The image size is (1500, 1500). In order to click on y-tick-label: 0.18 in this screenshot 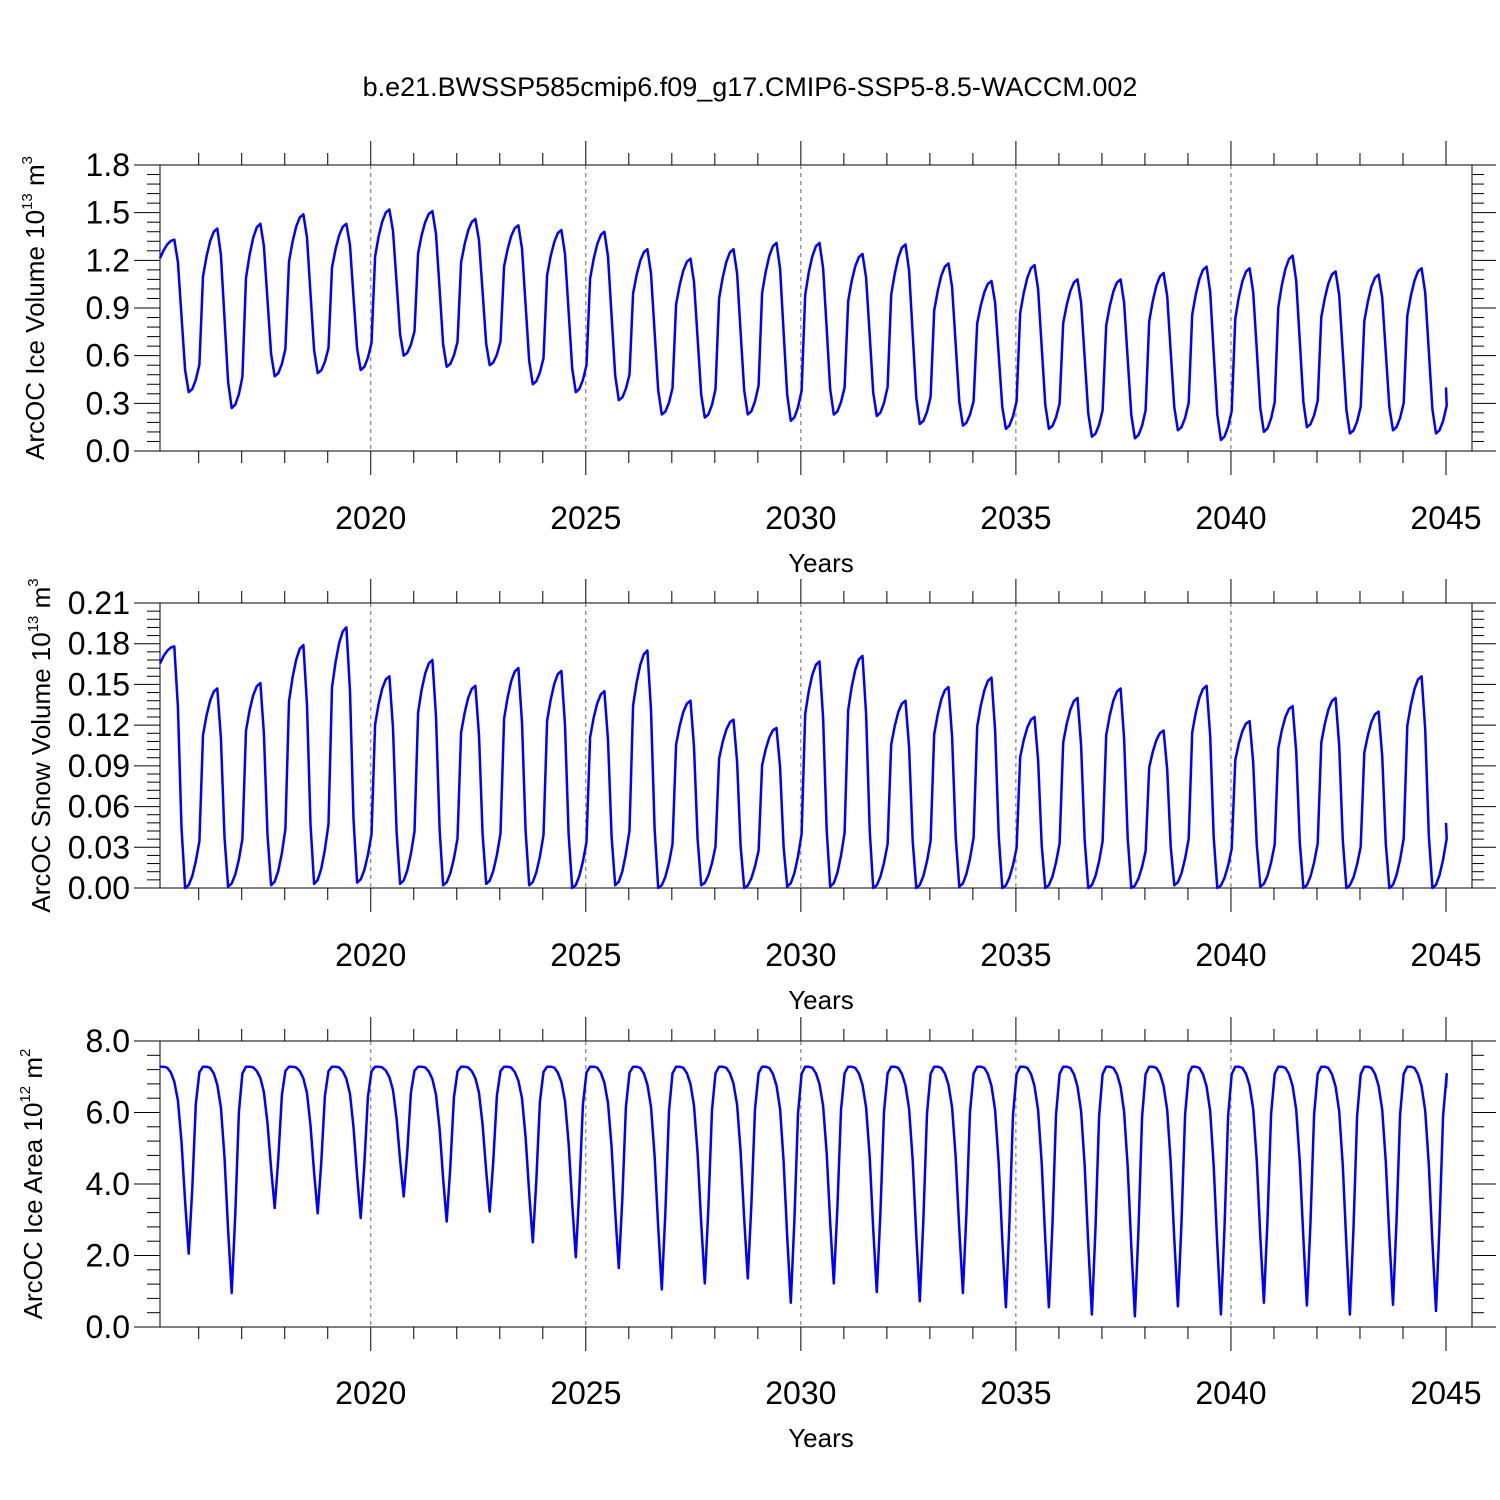, I will do `click(99, 644)`.